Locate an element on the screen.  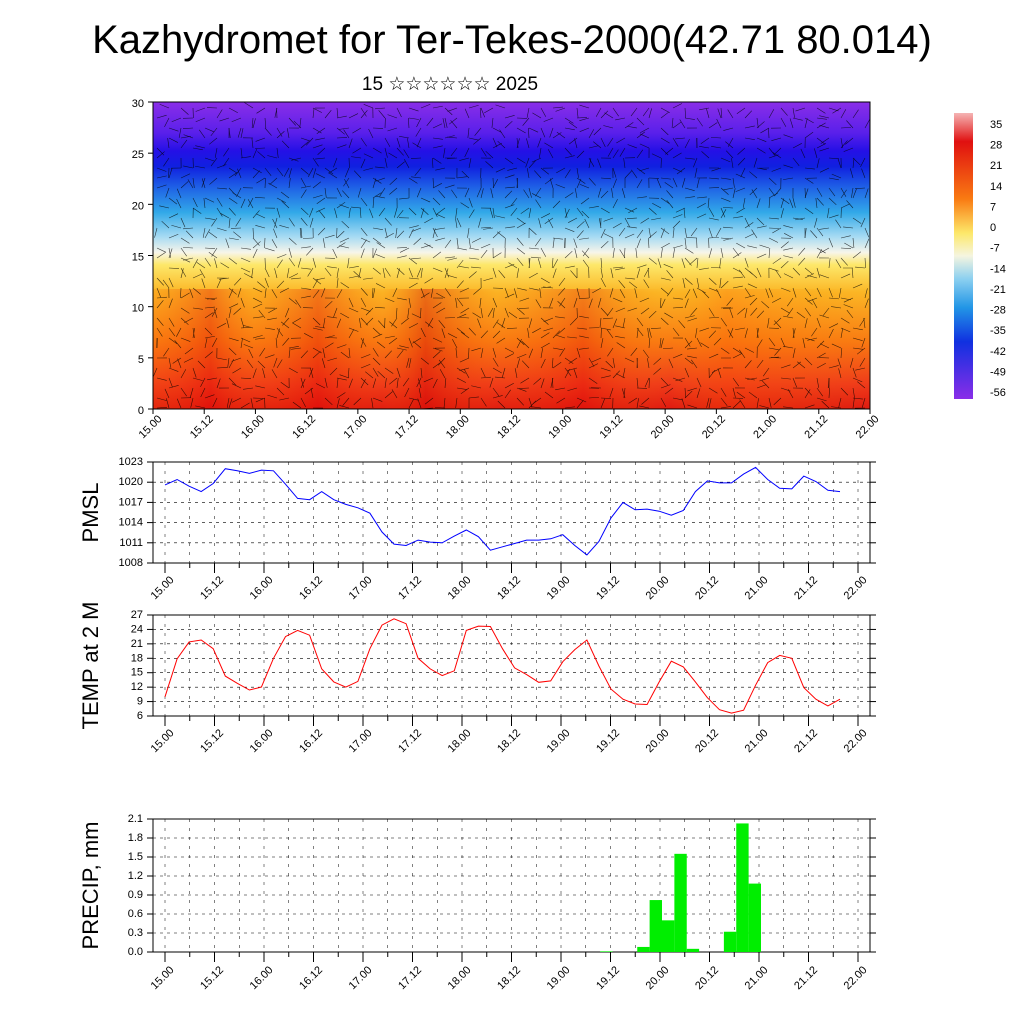
y-tick-label: 15 is located at coordinates (137, 673).